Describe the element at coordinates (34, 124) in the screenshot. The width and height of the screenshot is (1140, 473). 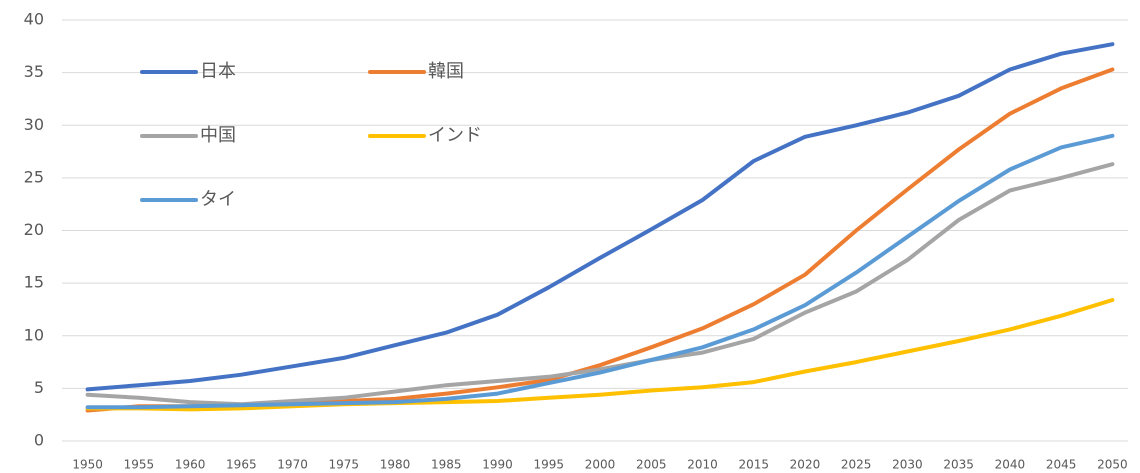
I see `y-tick-label: 30` at that location.